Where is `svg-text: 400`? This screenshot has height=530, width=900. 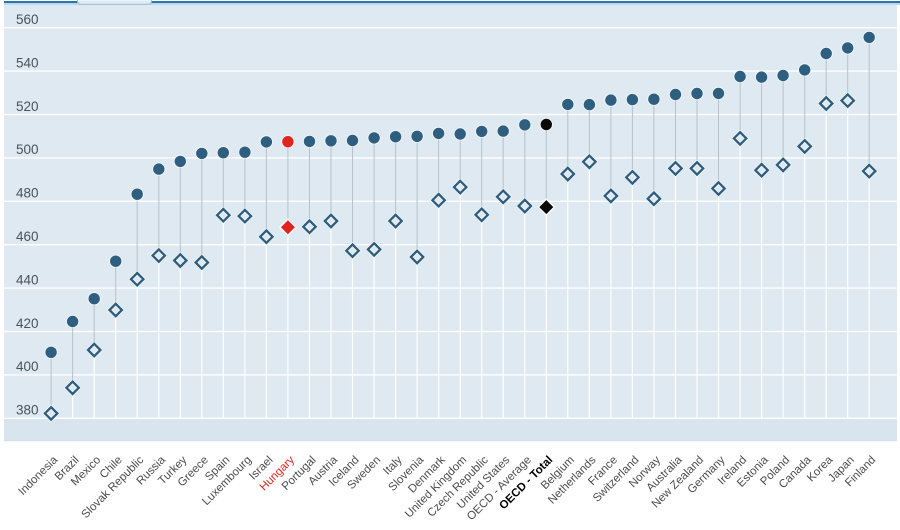 svg-text: 400 is located at coordinates (27, 366).